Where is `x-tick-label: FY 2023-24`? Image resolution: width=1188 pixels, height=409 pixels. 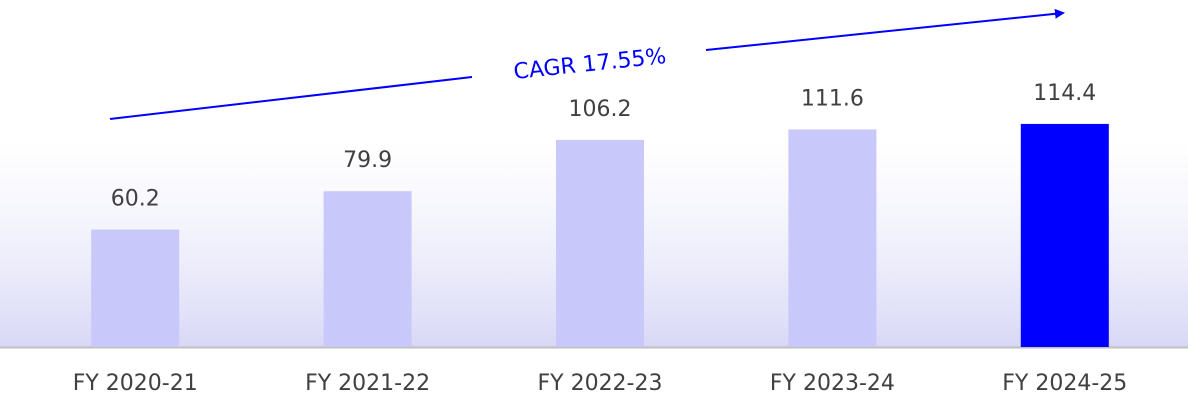 x-tick-label: FY 2023-24 is located at coordinates (832, 383).